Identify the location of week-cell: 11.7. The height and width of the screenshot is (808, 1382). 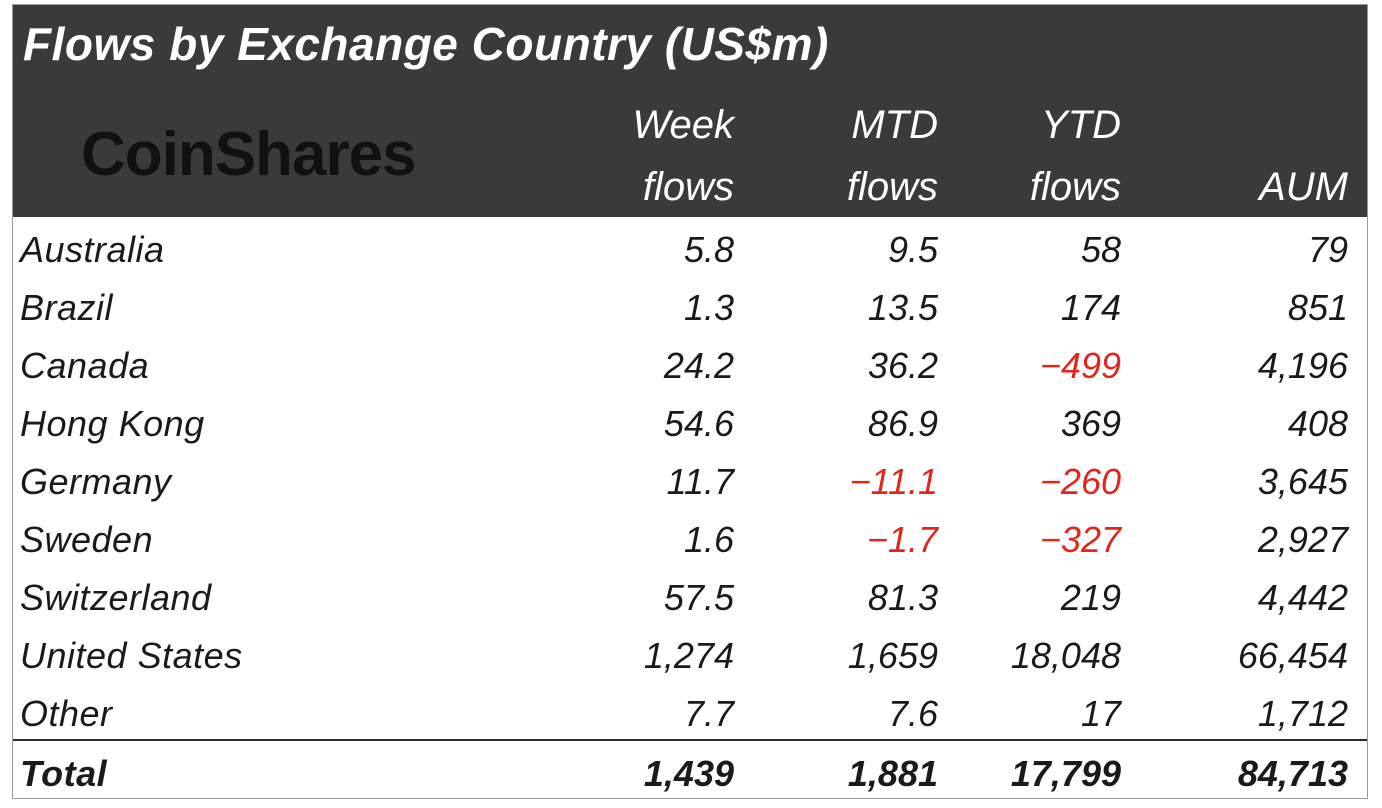
(700, 481).